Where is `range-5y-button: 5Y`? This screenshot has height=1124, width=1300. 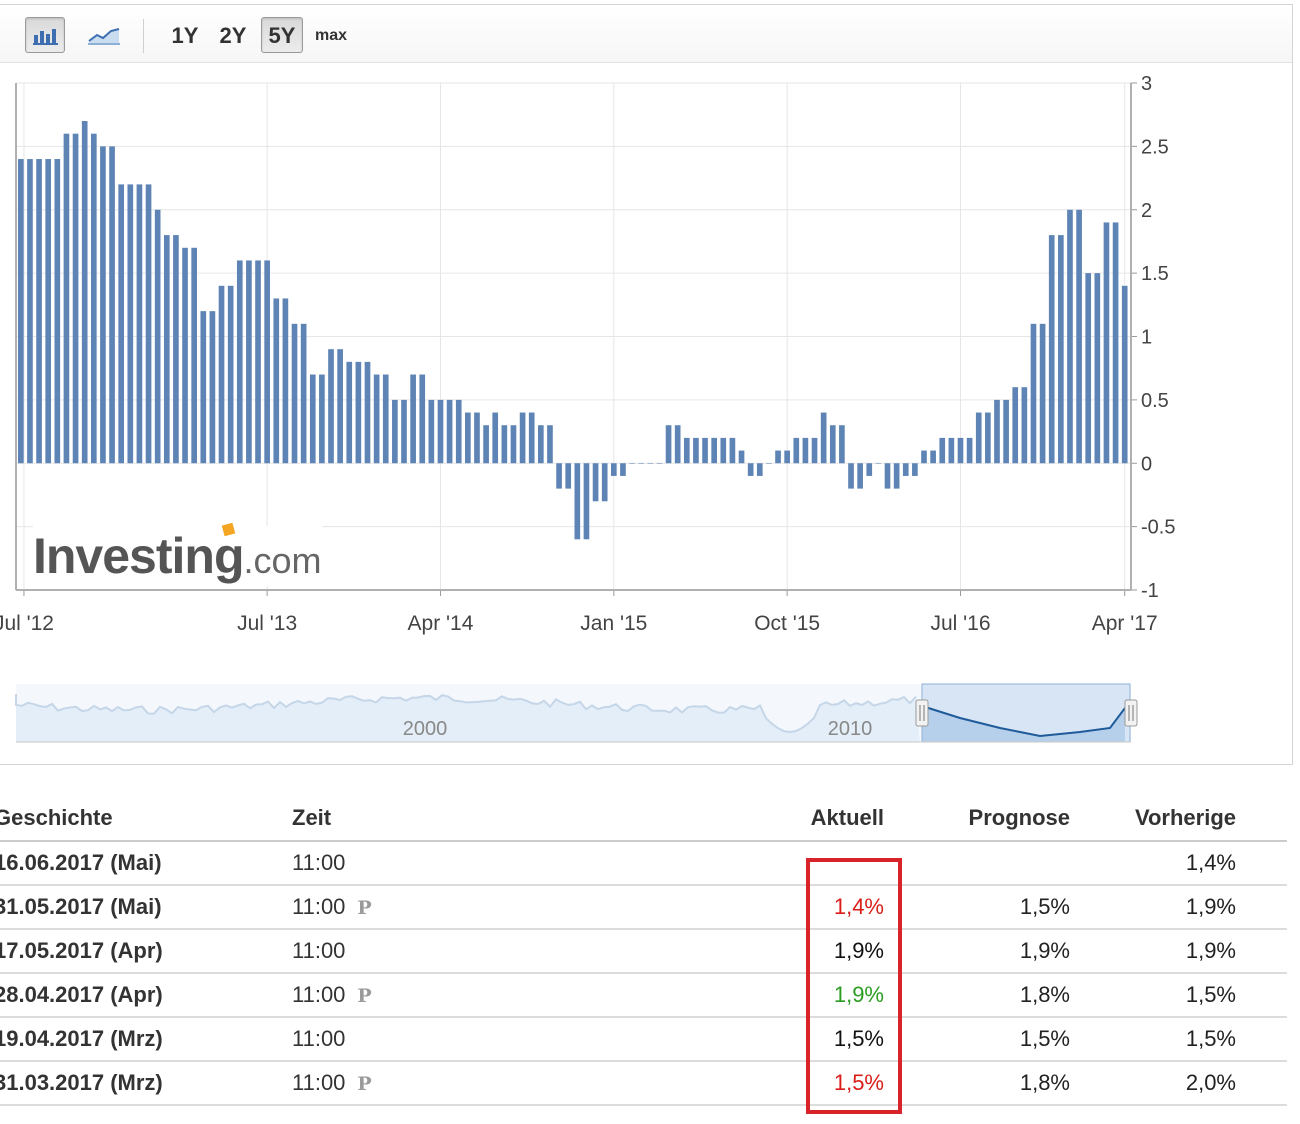 range-5y-button: 5Y is located at coordinates (282, 35).